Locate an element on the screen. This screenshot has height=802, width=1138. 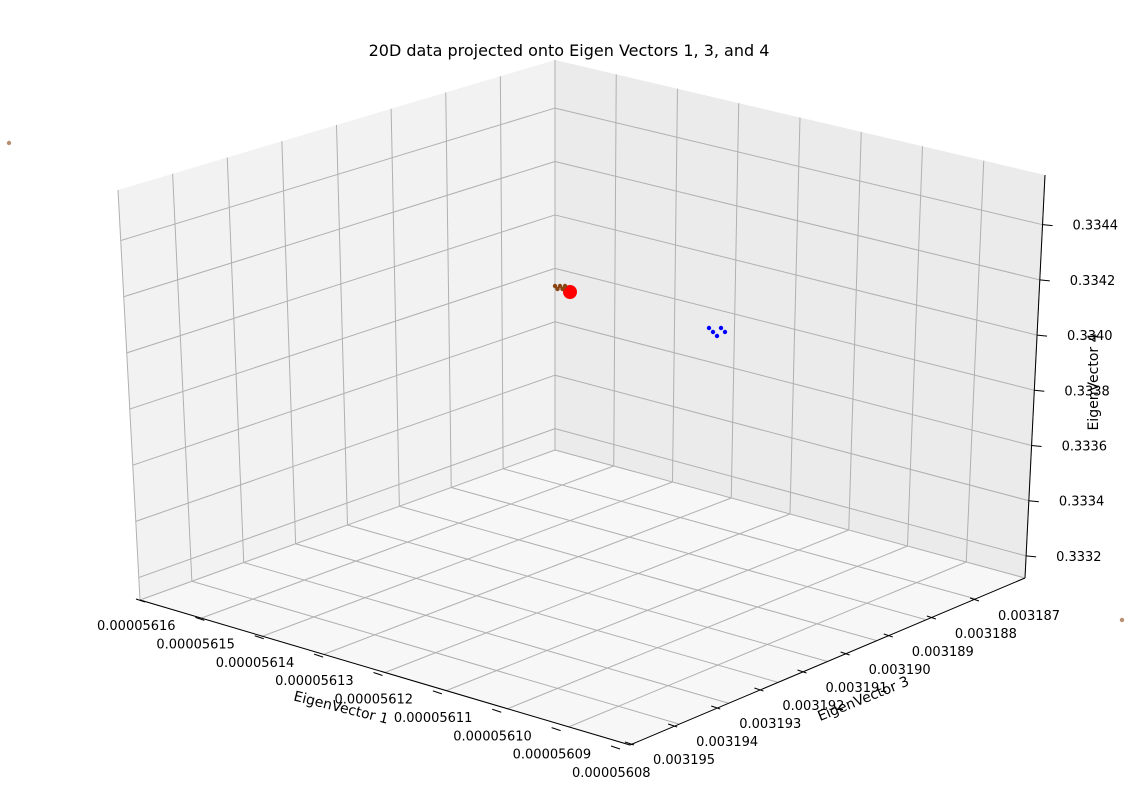
z-axis-line is located at coordinates (1035, 376).